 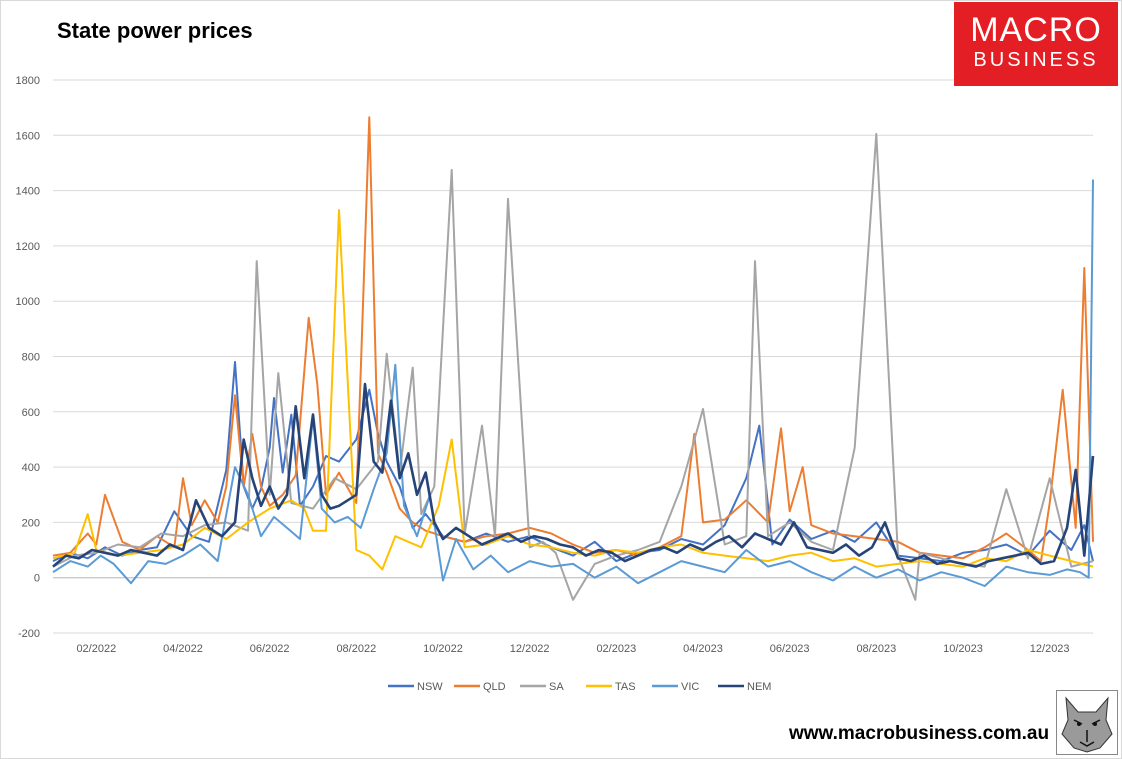 What do you see at coordinates (183, 649) in the screenshot?
I see `x-tick-label: 04/2022` at bounding box center [183, 649].